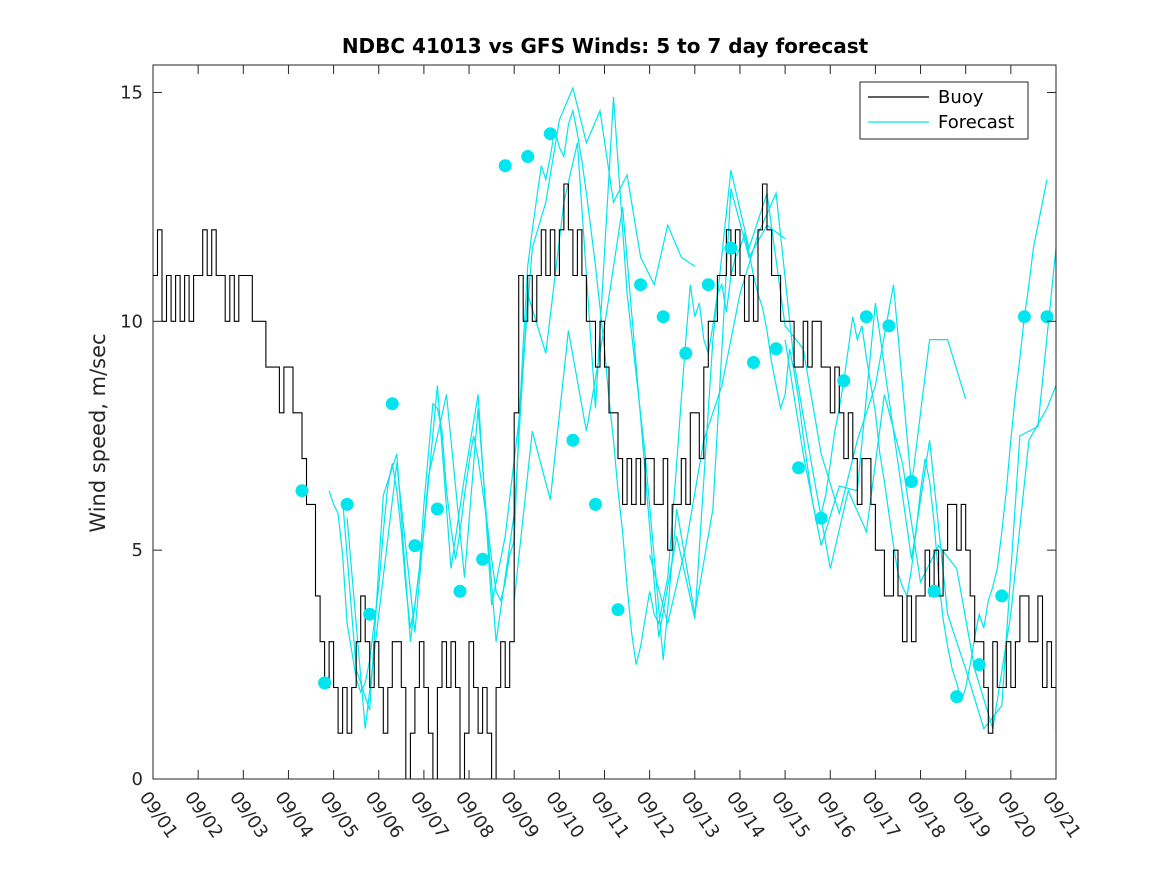  I want to click on y-tick-label: 10, so click(131, 321).